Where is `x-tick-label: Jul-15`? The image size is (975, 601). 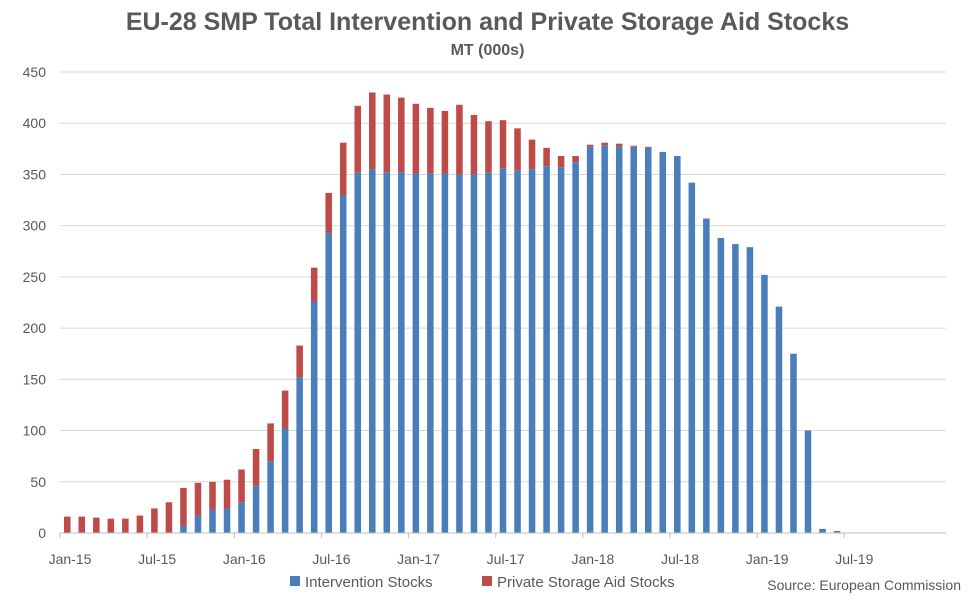 x-tick-label: Jul-15 is located at coordinates (157, 559).